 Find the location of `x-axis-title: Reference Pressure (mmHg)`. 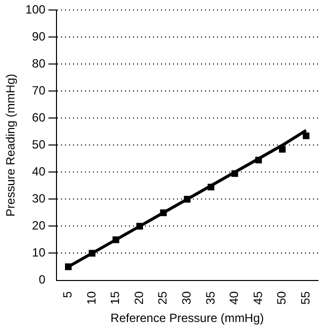

x-axis-title: Reference Pressure (mmHg) is located at coordinates (187, 318).